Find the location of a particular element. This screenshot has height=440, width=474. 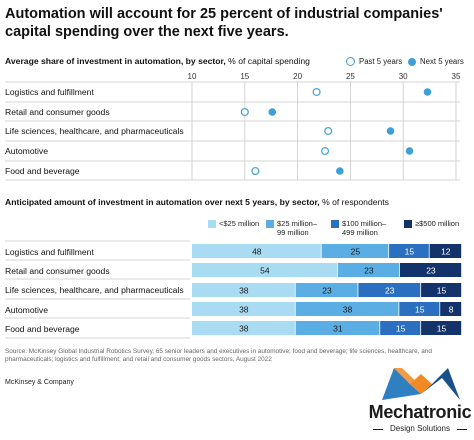

legend-tier-2: $25 million– 99 million is located at coordinates (291, 228).